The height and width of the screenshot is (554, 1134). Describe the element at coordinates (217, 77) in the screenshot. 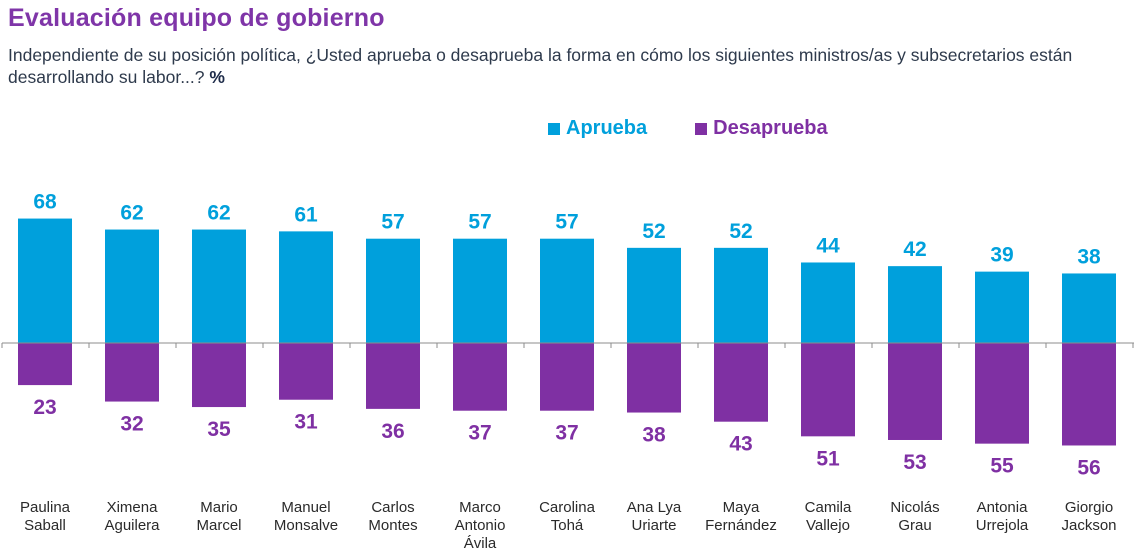

I see `subtitle-unit: %` at that location.